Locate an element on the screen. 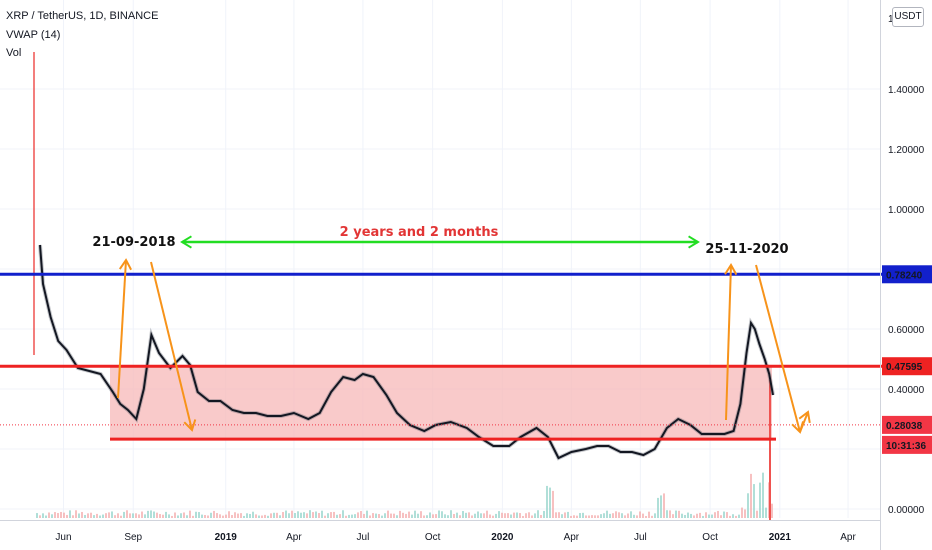 The image size is (932, 550). x-tick-label: 2021 is located at coordinates (780, 537).